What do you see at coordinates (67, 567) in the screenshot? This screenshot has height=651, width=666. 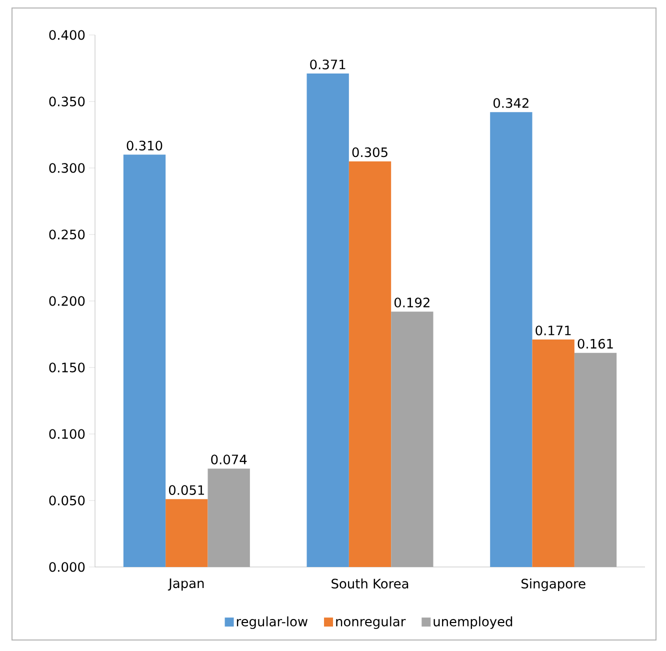 I see `y-tick-label: 0.000` at bounding box center [67, 567].